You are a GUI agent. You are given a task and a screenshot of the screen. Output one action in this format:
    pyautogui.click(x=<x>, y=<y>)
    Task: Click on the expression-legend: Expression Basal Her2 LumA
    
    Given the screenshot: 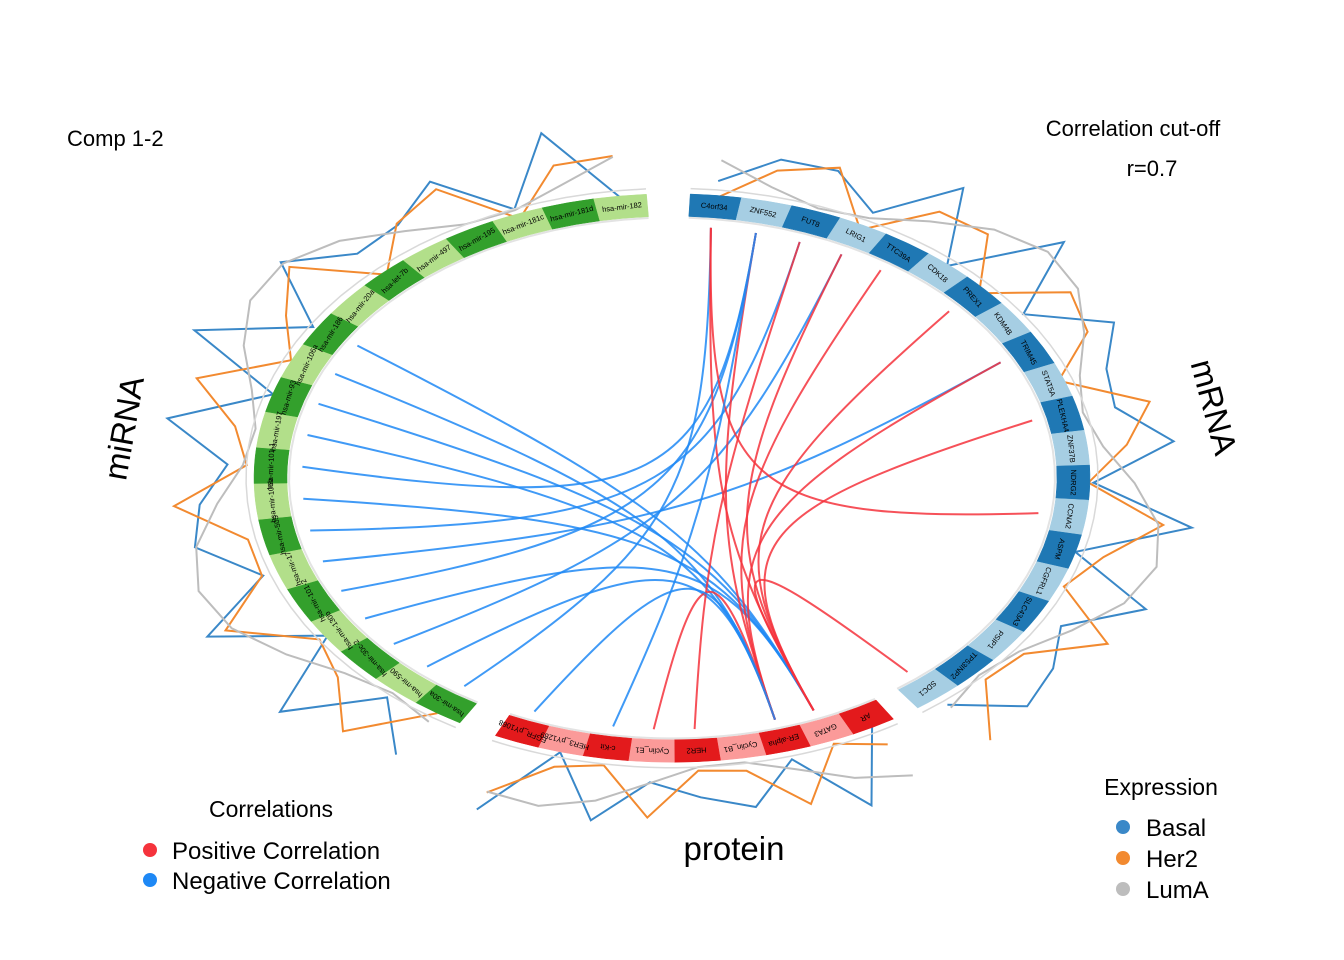 What is the action you would take?
    pyautogui.click(x=1161, y=839)
    